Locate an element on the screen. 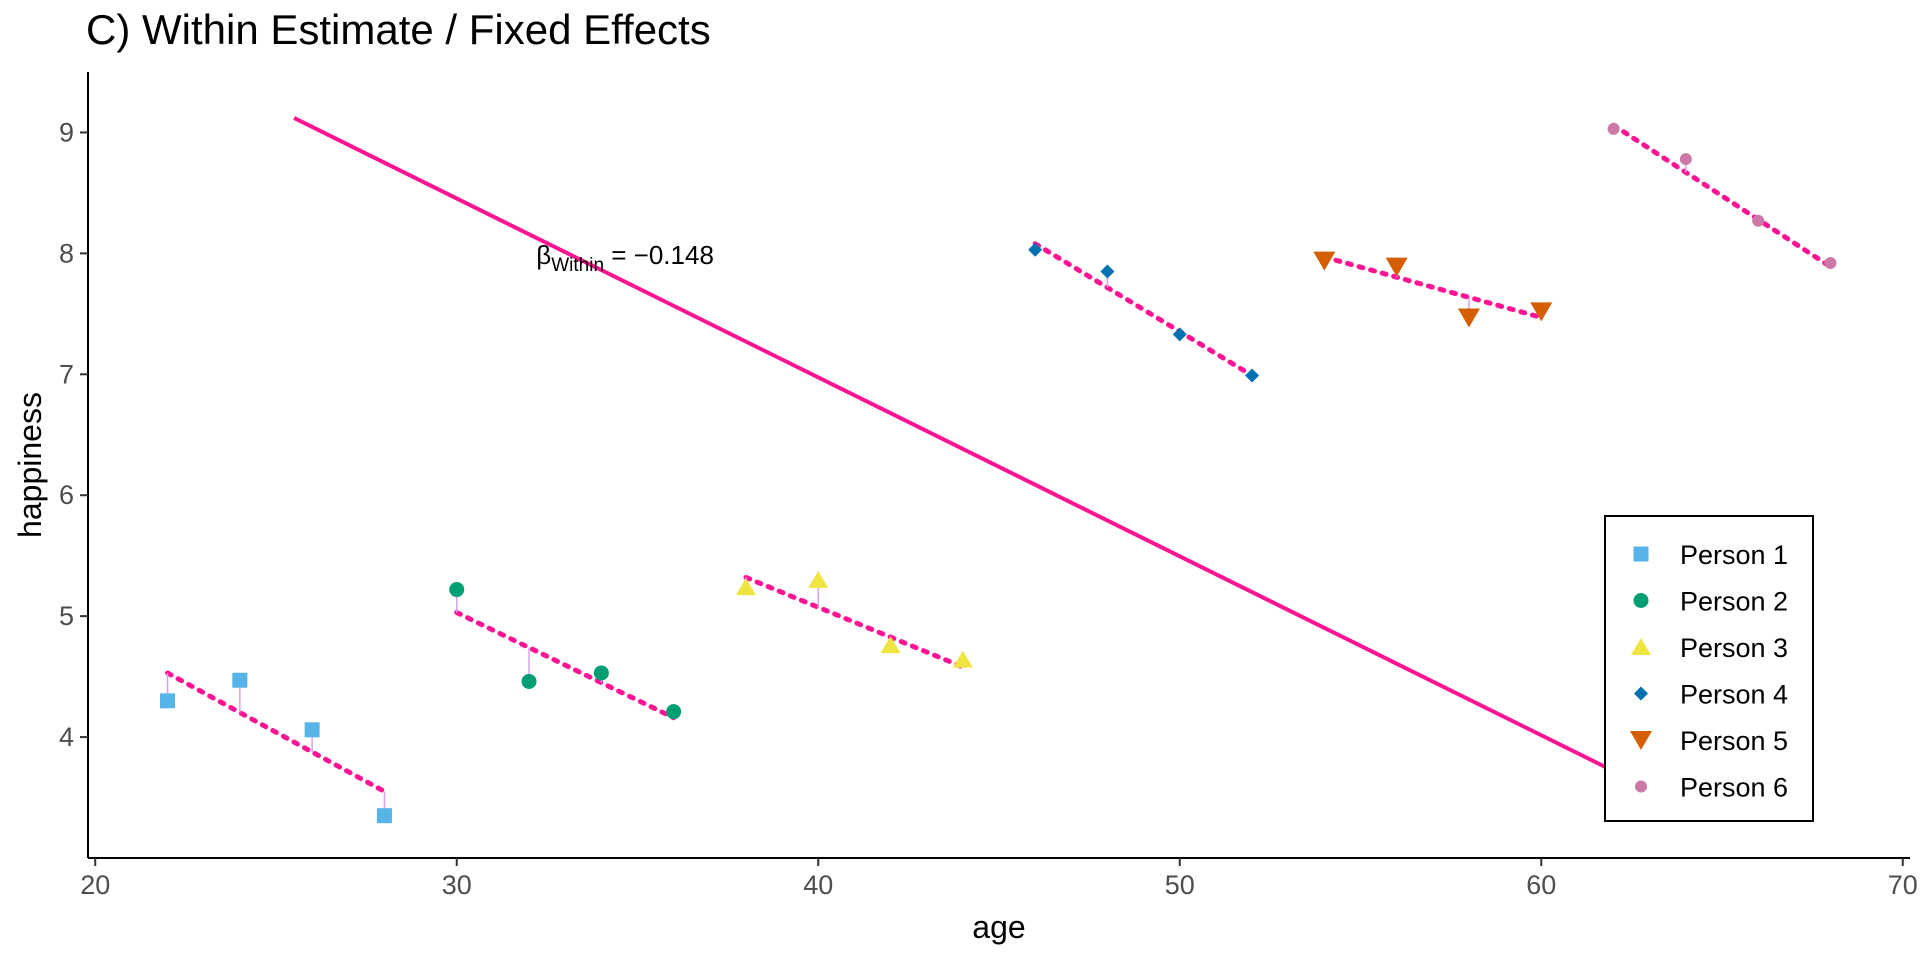 The image size is (1920, 960). legend-label: Person 1 is located at coordinates (1734, 555).